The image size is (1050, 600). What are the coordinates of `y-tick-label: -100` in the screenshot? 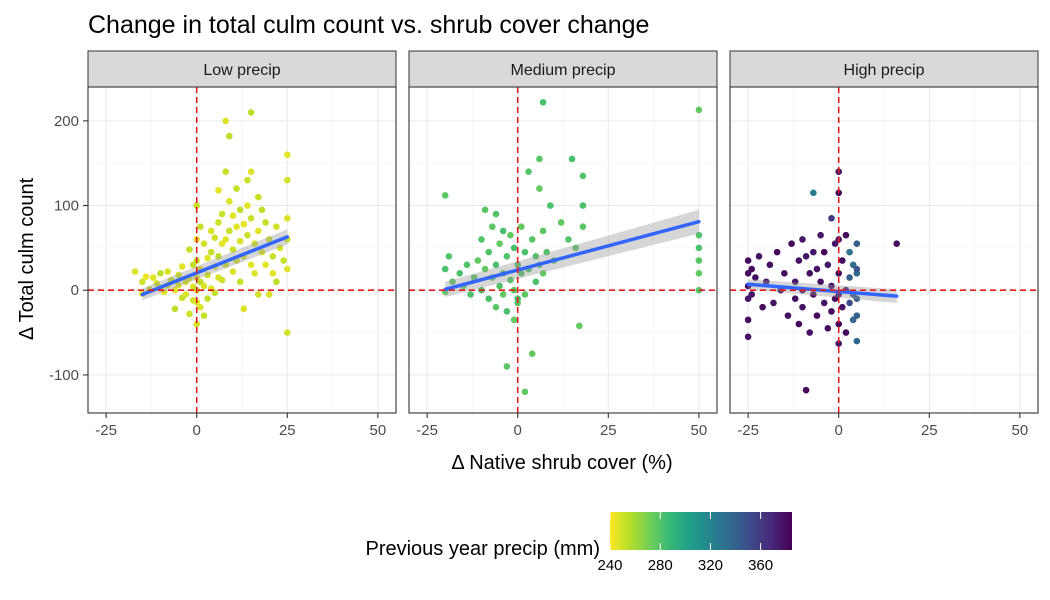 It's located at (64, 375).